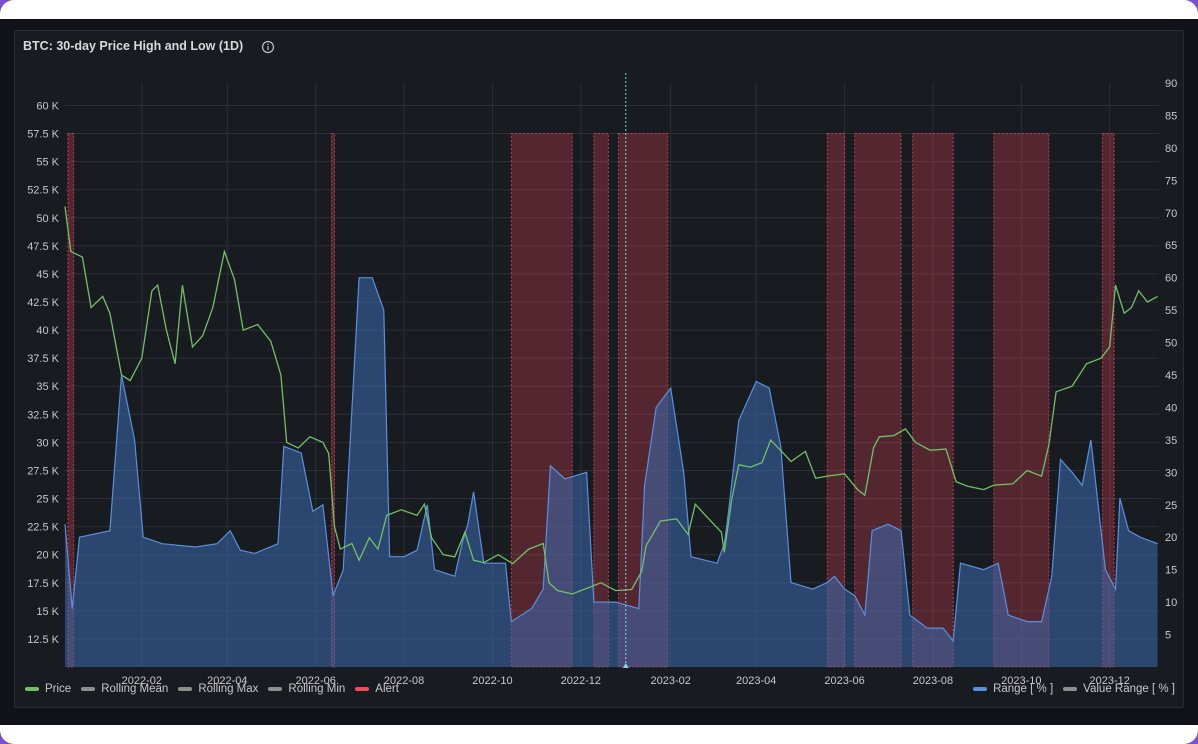 The width and height of the screenshot is (1198, 744). What do you see at coordinates (1171, 408) in the screenshot?
I see `y-right-tick-label: 40` at bounding box center [1171, 408].